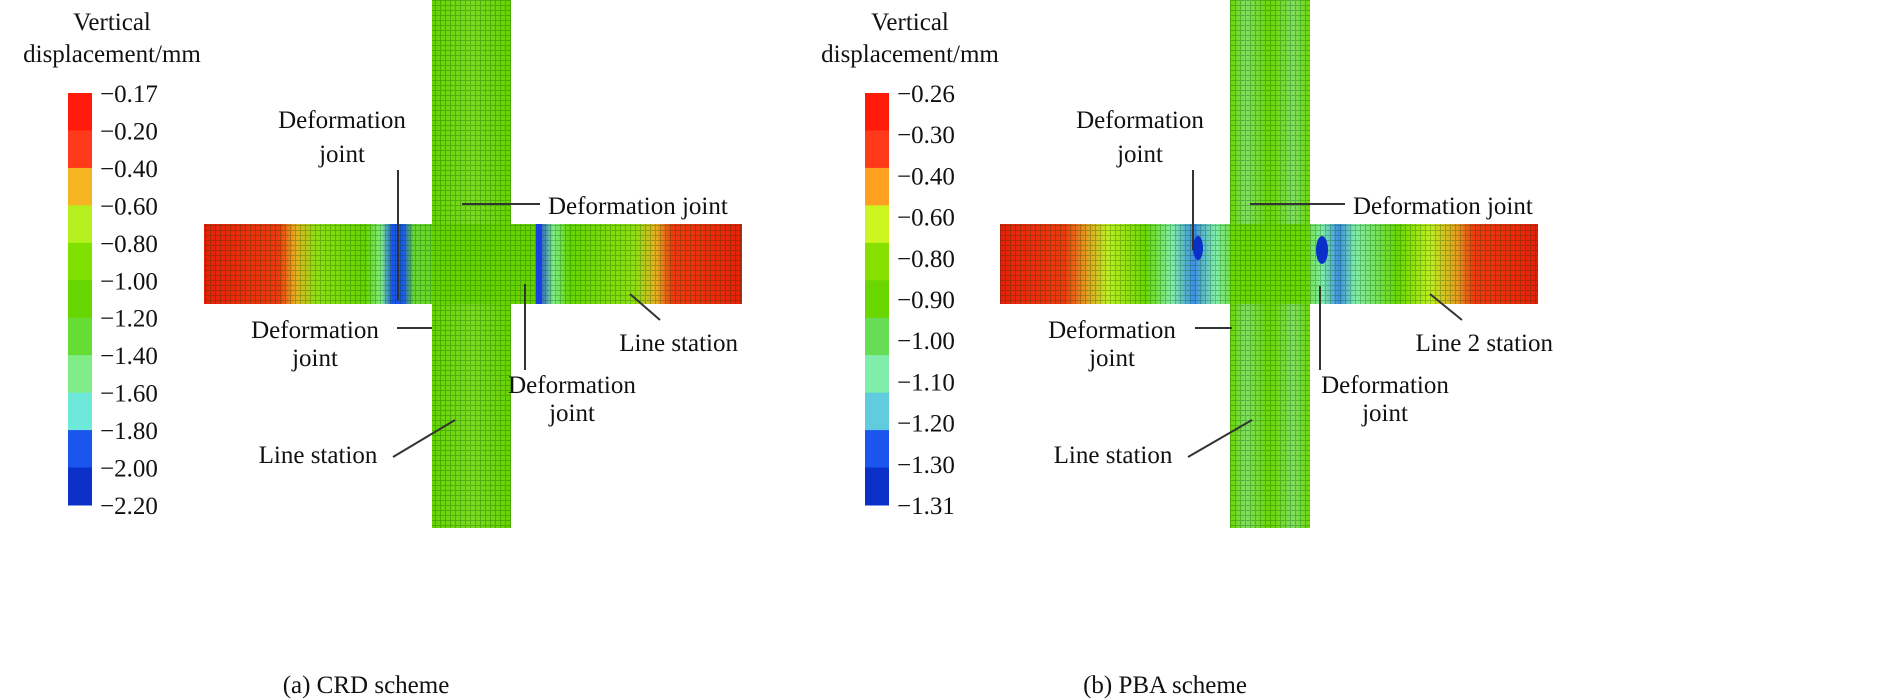 The height and width of the screenshot is (700, 1890). What do you see at coordinates (1165, 685) in the screenshot?
I see `caption: (b) PBA scheme` at bounding box center [1165, 685].